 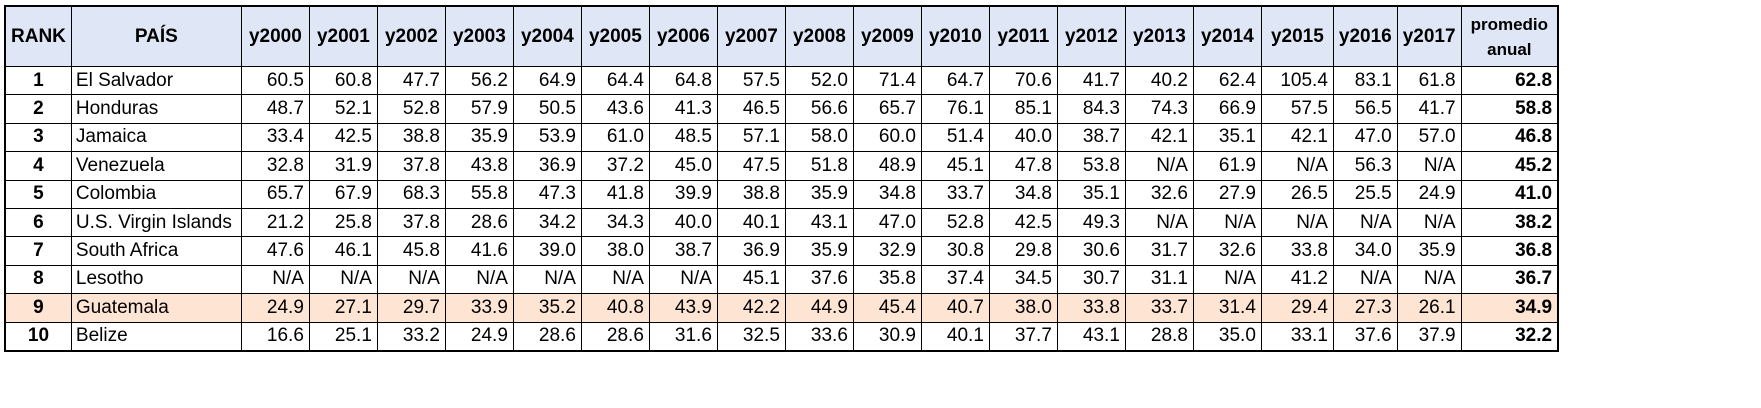 What do you see at coordinates (1091, 336) in the screenshot?
I see `value-cell: 43.1` at bounding box center [1091, 336].